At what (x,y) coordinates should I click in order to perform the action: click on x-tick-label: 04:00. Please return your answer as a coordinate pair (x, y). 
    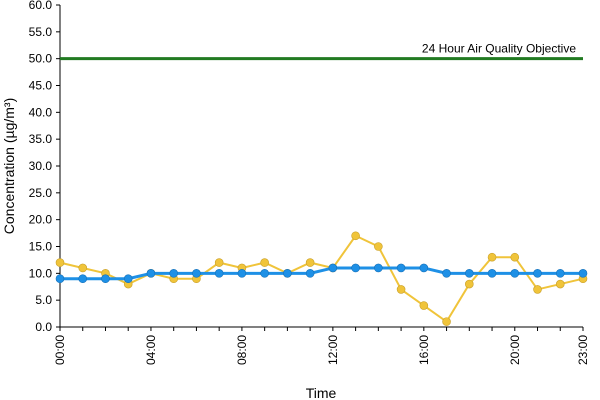
    Looking at the image, I should click on (151, 350).